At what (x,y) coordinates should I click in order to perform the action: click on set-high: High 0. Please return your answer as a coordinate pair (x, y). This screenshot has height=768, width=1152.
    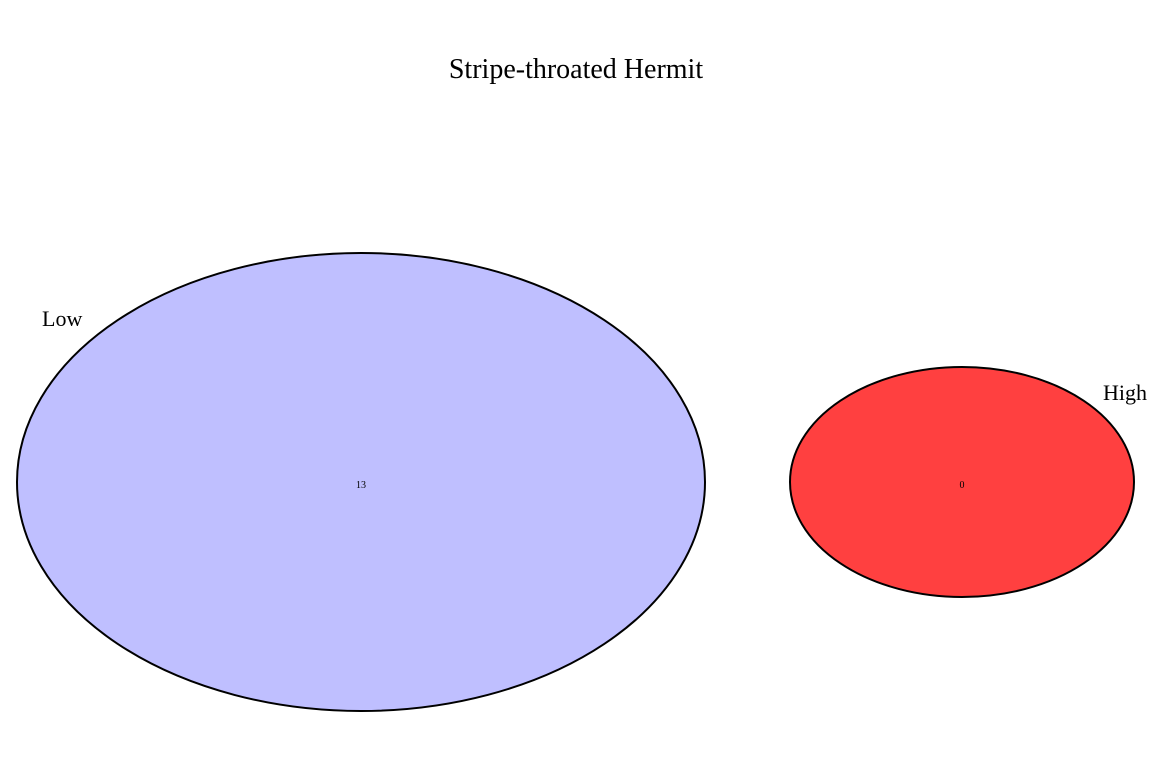
    Looking at the image, I should click on (968, 482).